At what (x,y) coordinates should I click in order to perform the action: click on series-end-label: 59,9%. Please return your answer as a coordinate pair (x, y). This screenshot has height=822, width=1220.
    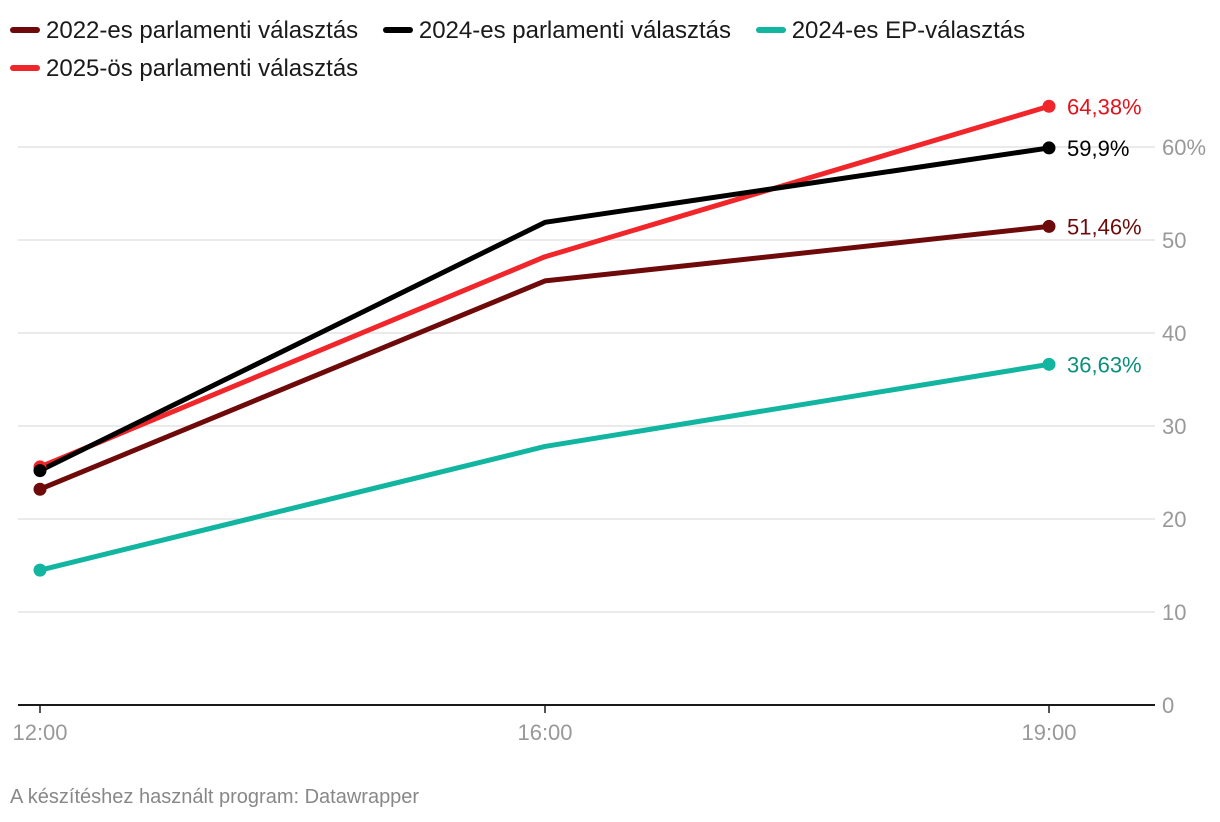
    Looking at the image, I should click on (1098, 148).